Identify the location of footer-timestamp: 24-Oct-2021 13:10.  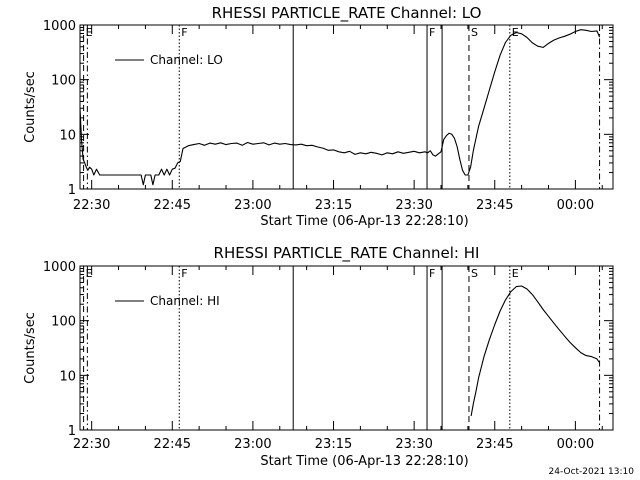
(591, 472).